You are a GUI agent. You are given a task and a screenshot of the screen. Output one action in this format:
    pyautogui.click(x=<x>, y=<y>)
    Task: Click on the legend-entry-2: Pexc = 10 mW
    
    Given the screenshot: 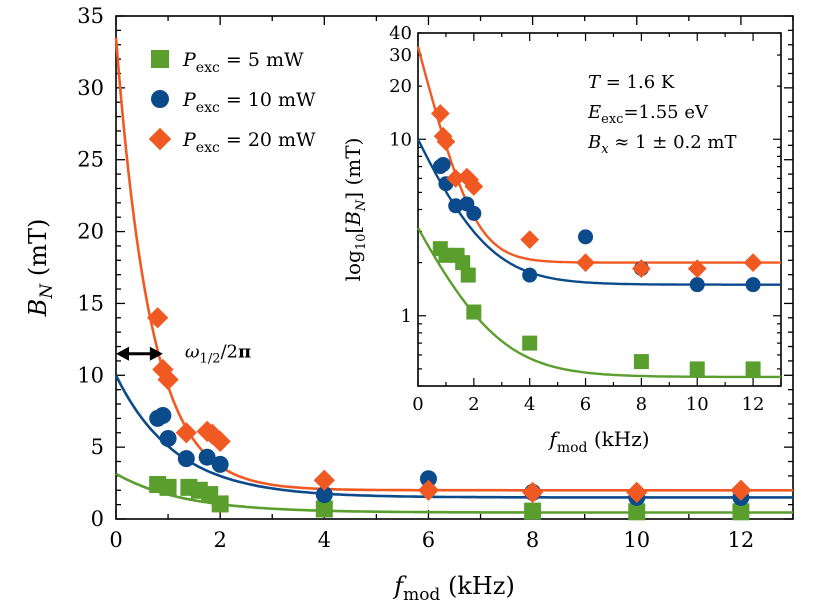 What is the action you would take?
    pyautogui.click(x=249, y=102)
    